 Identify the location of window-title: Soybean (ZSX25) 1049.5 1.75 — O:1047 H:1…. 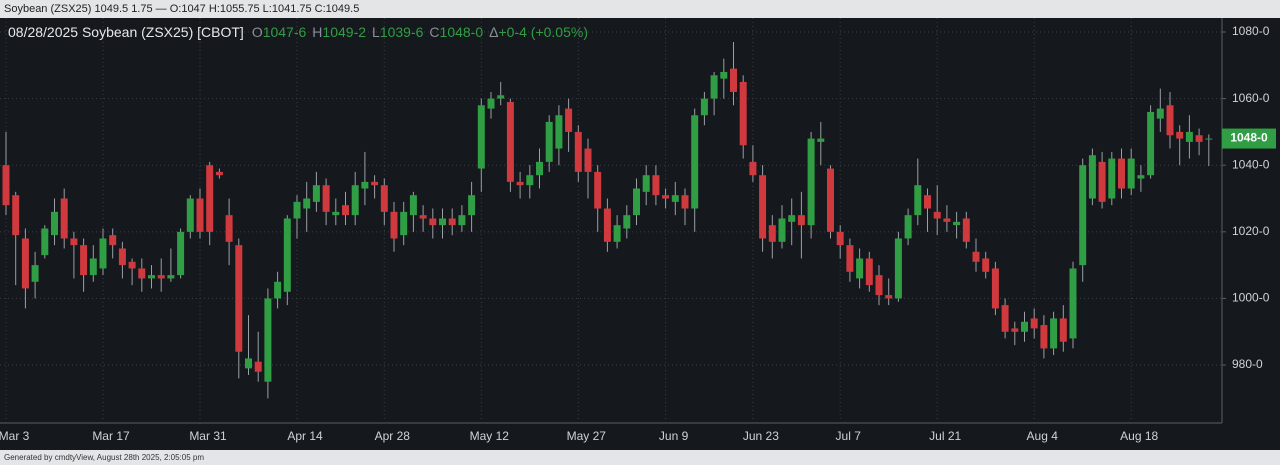
(181, 9).